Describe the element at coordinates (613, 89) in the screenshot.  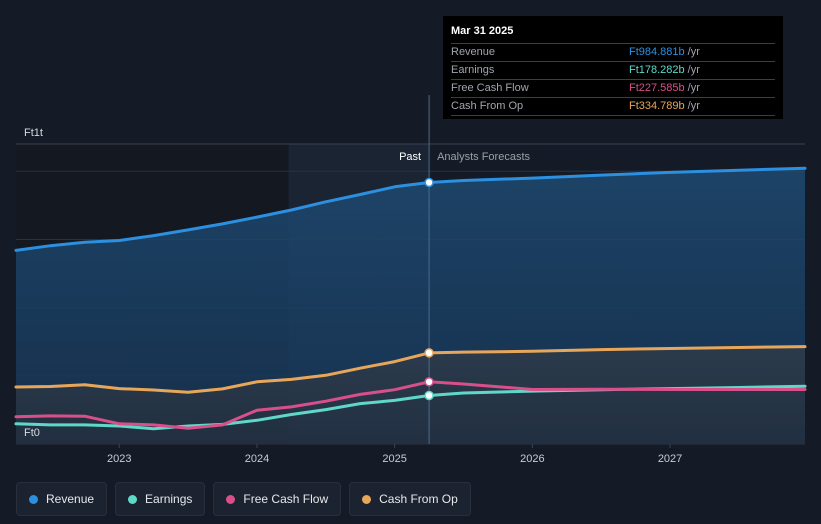
I see `tooltip-row-free-cash-flow: Free Cash Flow Ft227.585b /yr` at that location.